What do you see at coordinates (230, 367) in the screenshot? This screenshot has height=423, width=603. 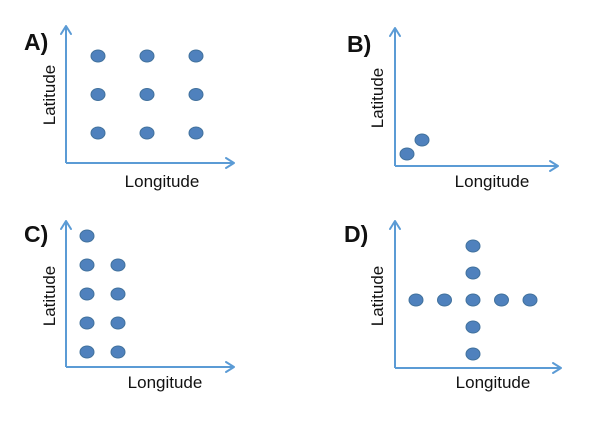 I see `panel-c-x-arrow-icon` at bounding box center [230, 367].